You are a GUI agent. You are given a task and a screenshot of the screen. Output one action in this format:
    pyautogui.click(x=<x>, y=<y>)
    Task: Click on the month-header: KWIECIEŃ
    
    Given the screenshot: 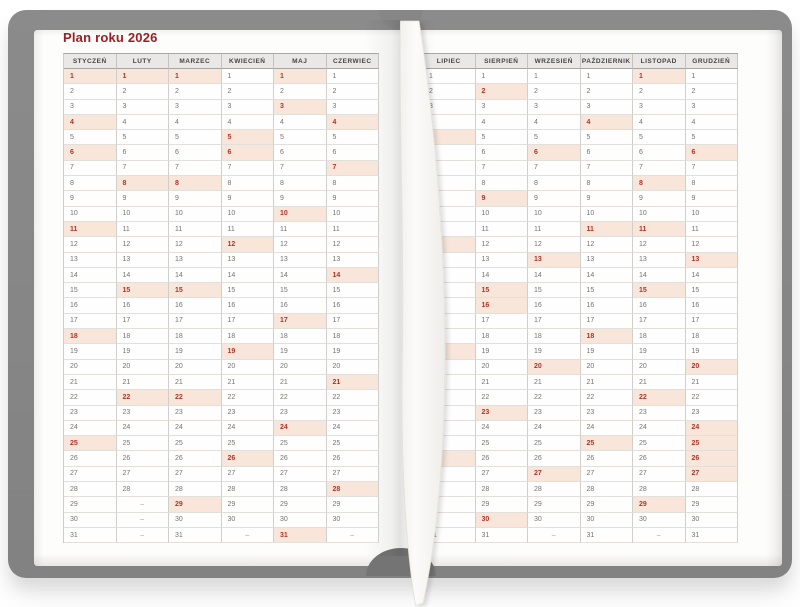 What is the action you would take?
    pyautogui.click(x=247, y=61)
    